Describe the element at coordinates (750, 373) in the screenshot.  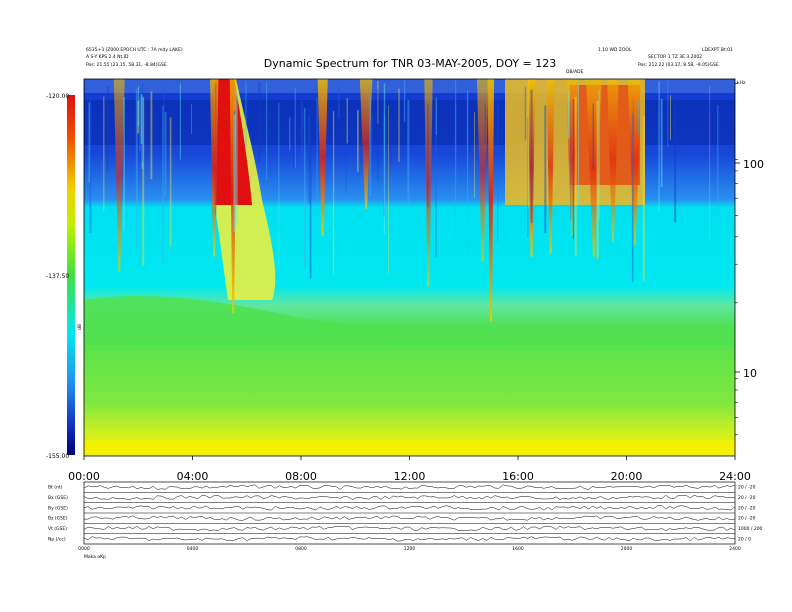
I see `y-tick-label-10: 10` at that location.